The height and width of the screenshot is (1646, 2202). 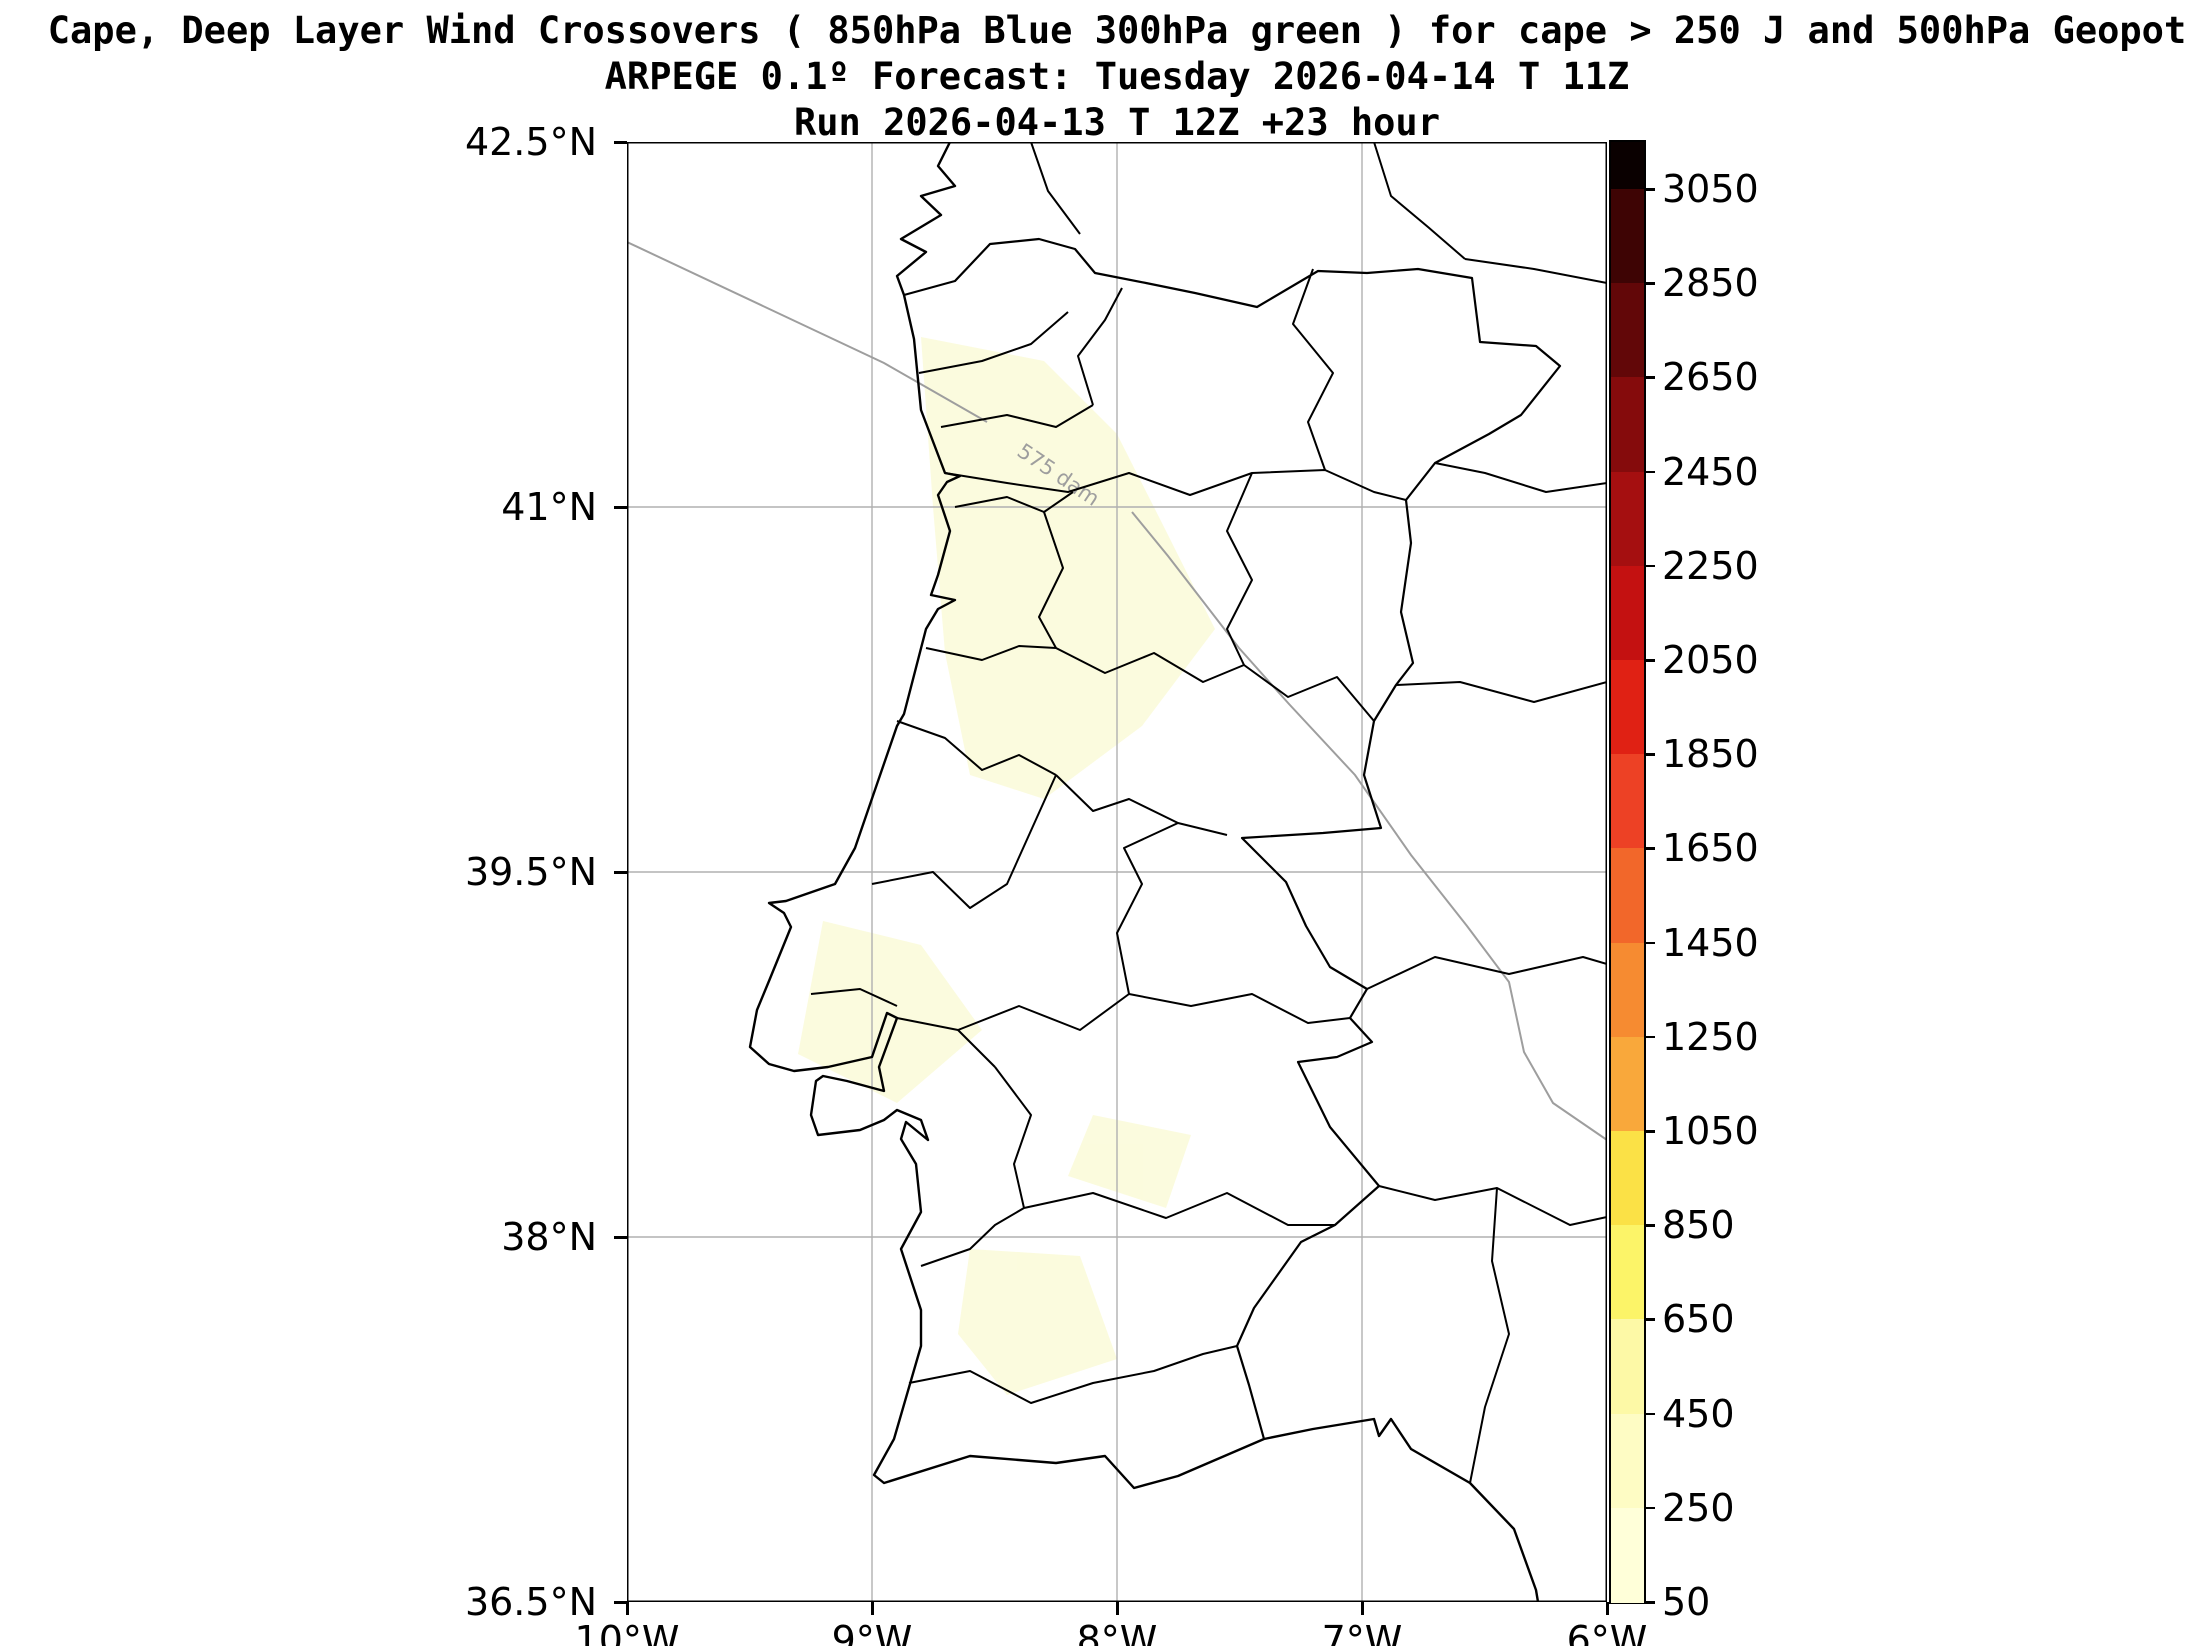 I want to click on y-tick-label: 41°N, so click(x=549, y=507).